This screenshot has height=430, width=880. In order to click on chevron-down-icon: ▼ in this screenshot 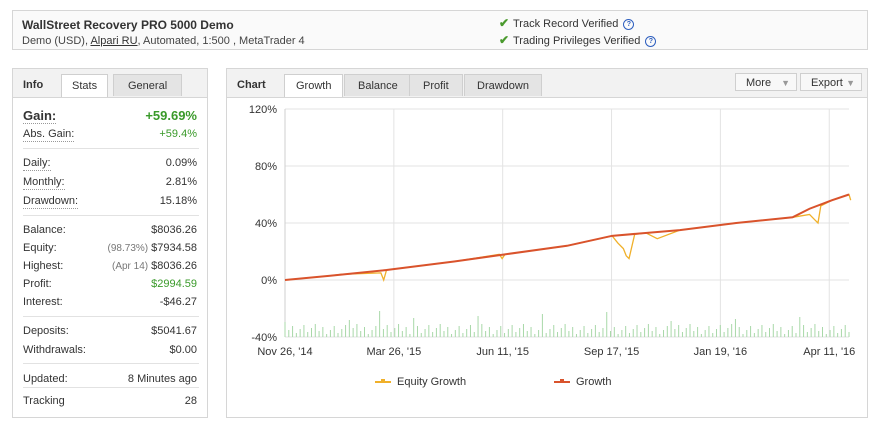, I will do `click(850, 83)`.